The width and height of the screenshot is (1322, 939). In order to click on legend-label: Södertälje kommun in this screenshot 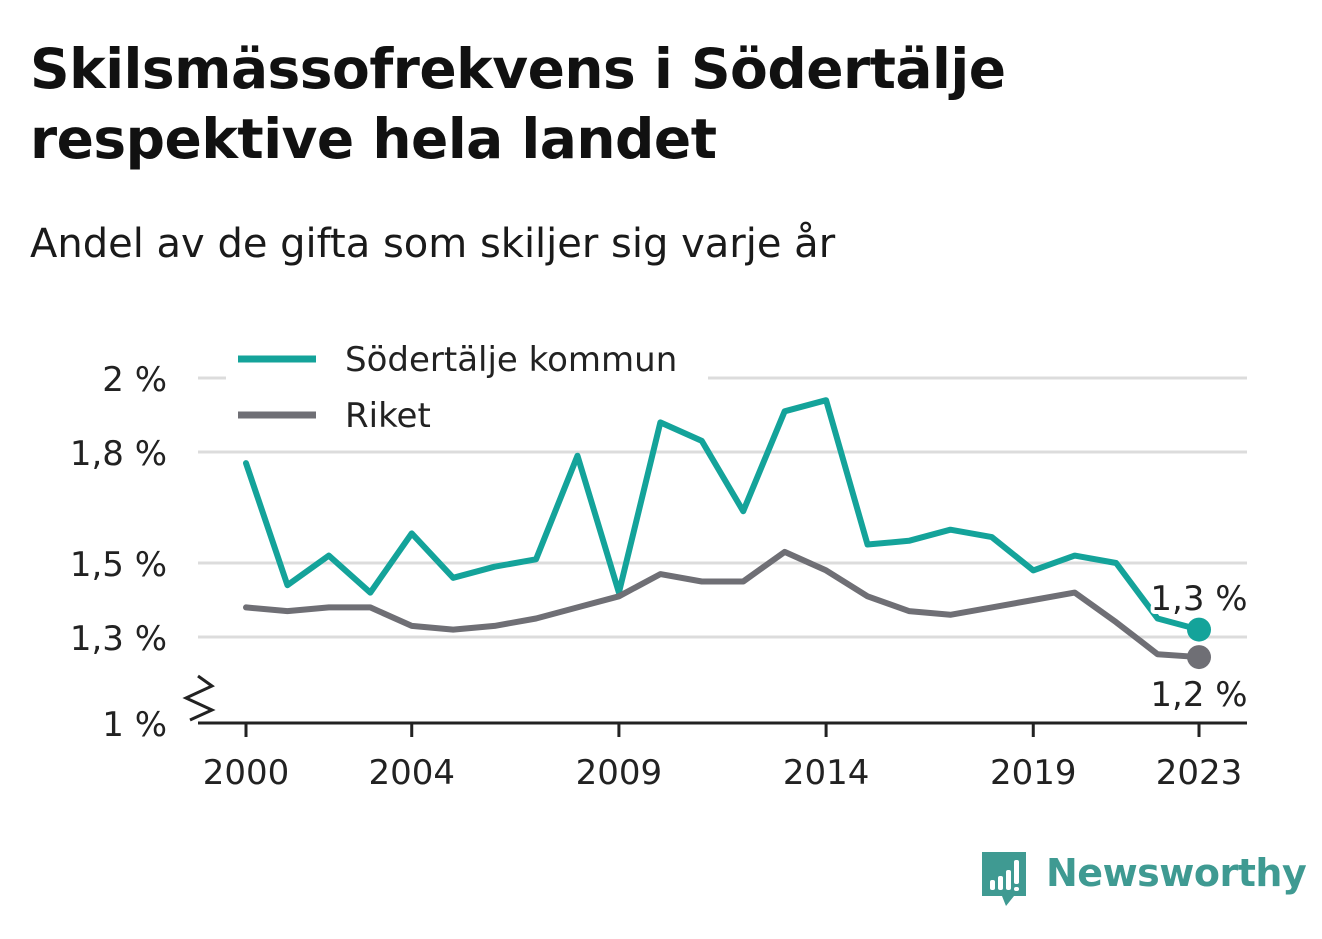, I will do `click(511, 360)`.